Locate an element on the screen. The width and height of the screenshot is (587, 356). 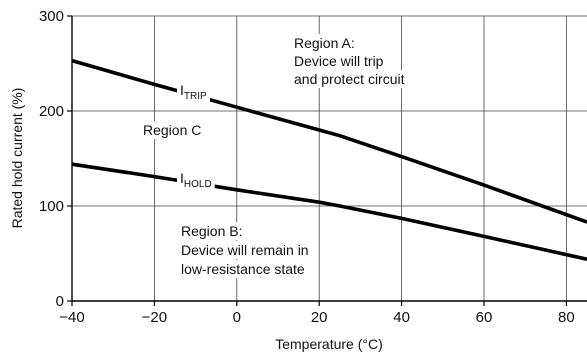
y-tick-label: 0 is located at coordinates (60, 301).